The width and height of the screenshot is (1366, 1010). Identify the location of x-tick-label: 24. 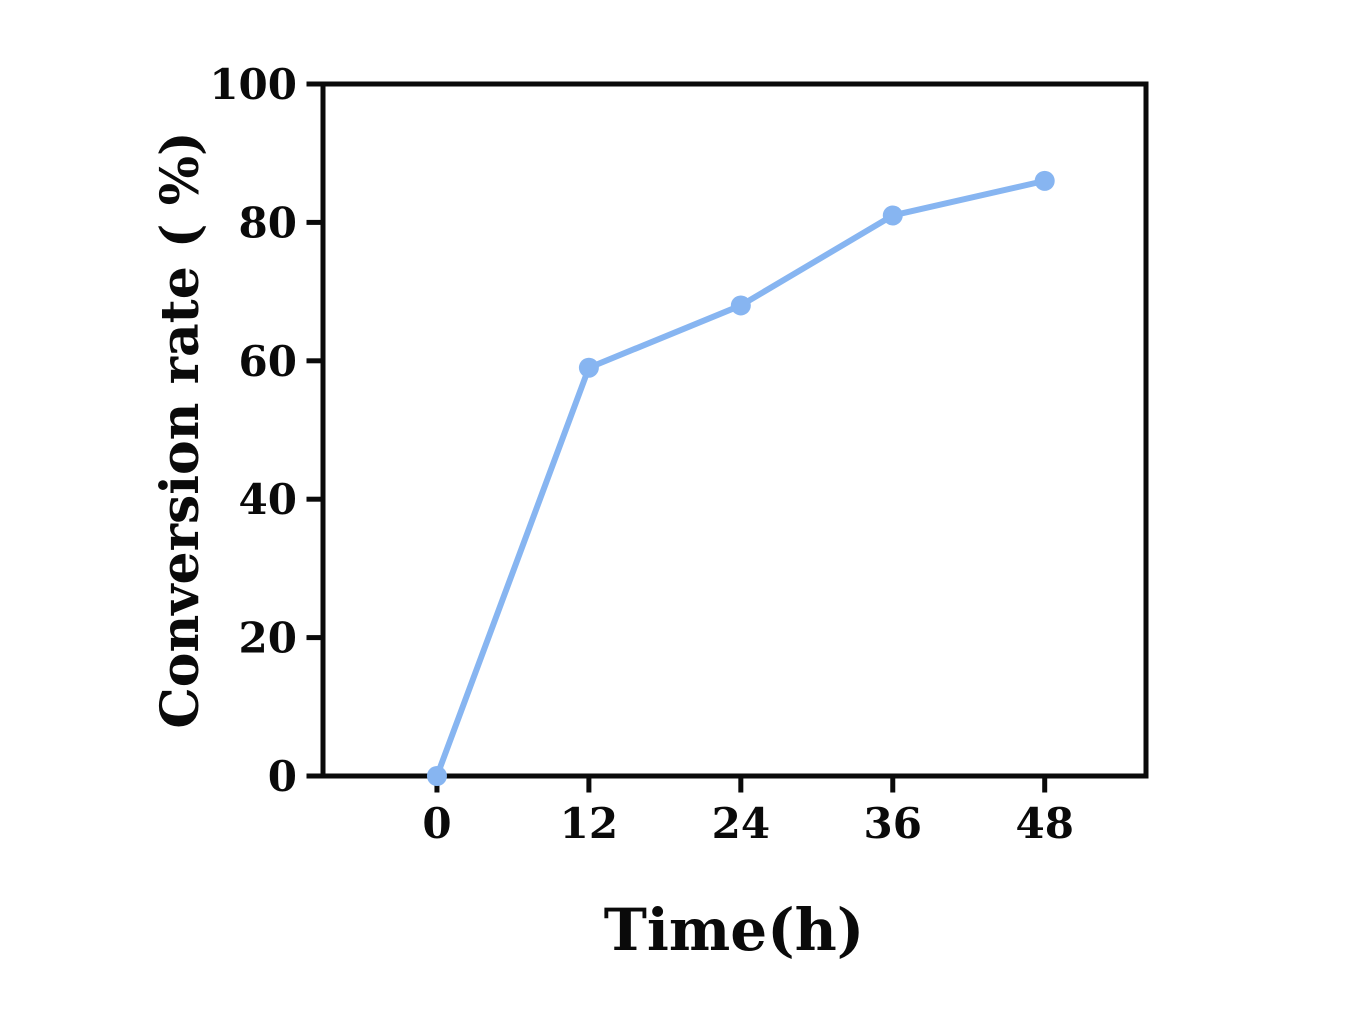
(741, 823).